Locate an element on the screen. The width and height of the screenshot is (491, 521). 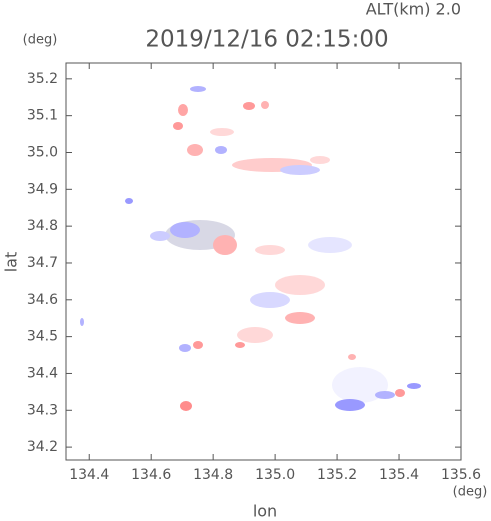
y-tick-label: 35.0 is located at coordinates (42, 152).